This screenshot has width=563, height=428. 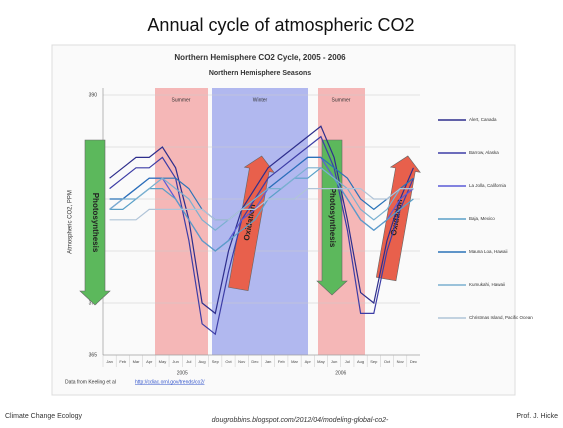 I want to click on legend-label: Kumukahi, Hawaii, so click(x=487, y=284).